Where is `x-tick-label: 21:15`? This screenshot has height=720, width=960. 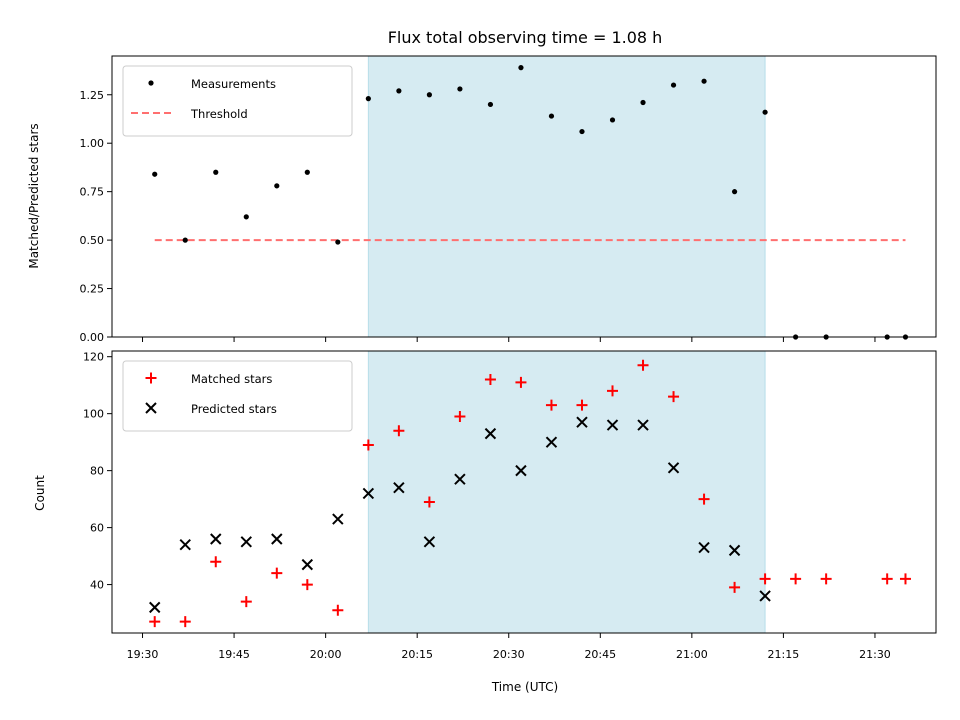 x-tick-label: 21:15 is located at coordinates (784, 654).